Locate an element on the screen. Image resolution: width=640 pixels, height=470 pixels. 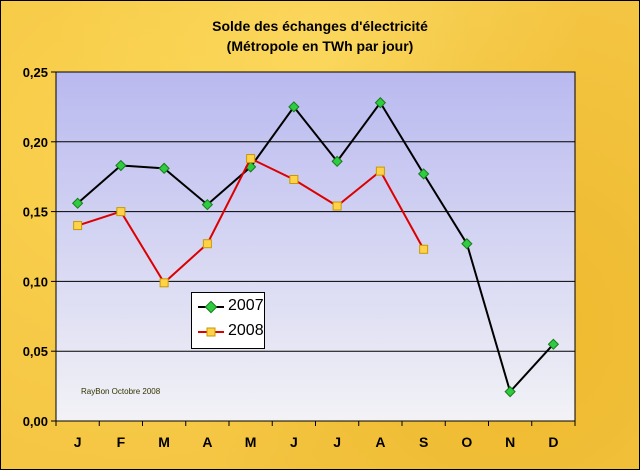
chart-title-line-2: (Métropole en TWh par jour) is located at coordinates (320, 46).